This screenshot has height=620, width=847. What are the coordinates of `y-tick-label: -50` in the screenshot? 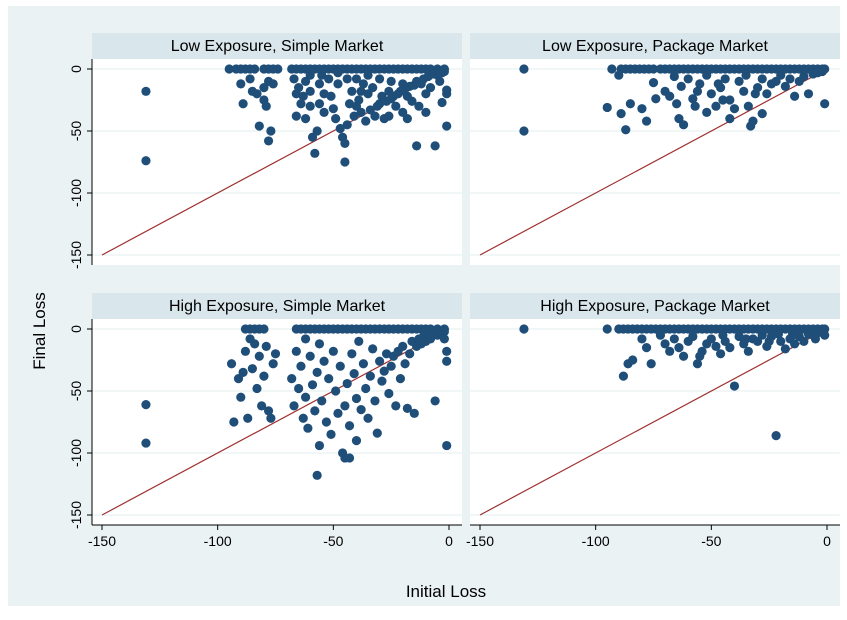 It's located at (76, 131).